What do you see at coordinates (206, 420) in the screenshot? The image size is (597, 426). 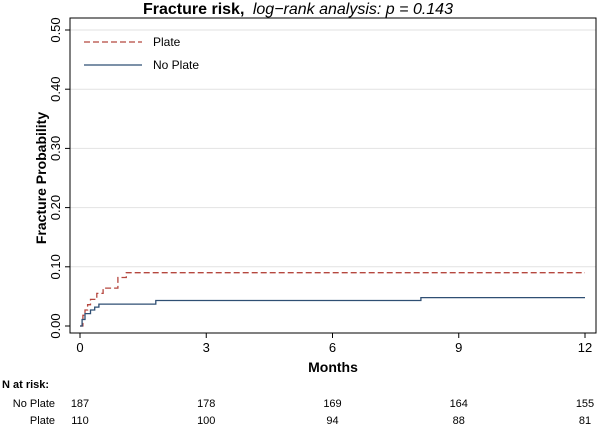 I see `risk-cell: 100` at bounding box center [206, 420].